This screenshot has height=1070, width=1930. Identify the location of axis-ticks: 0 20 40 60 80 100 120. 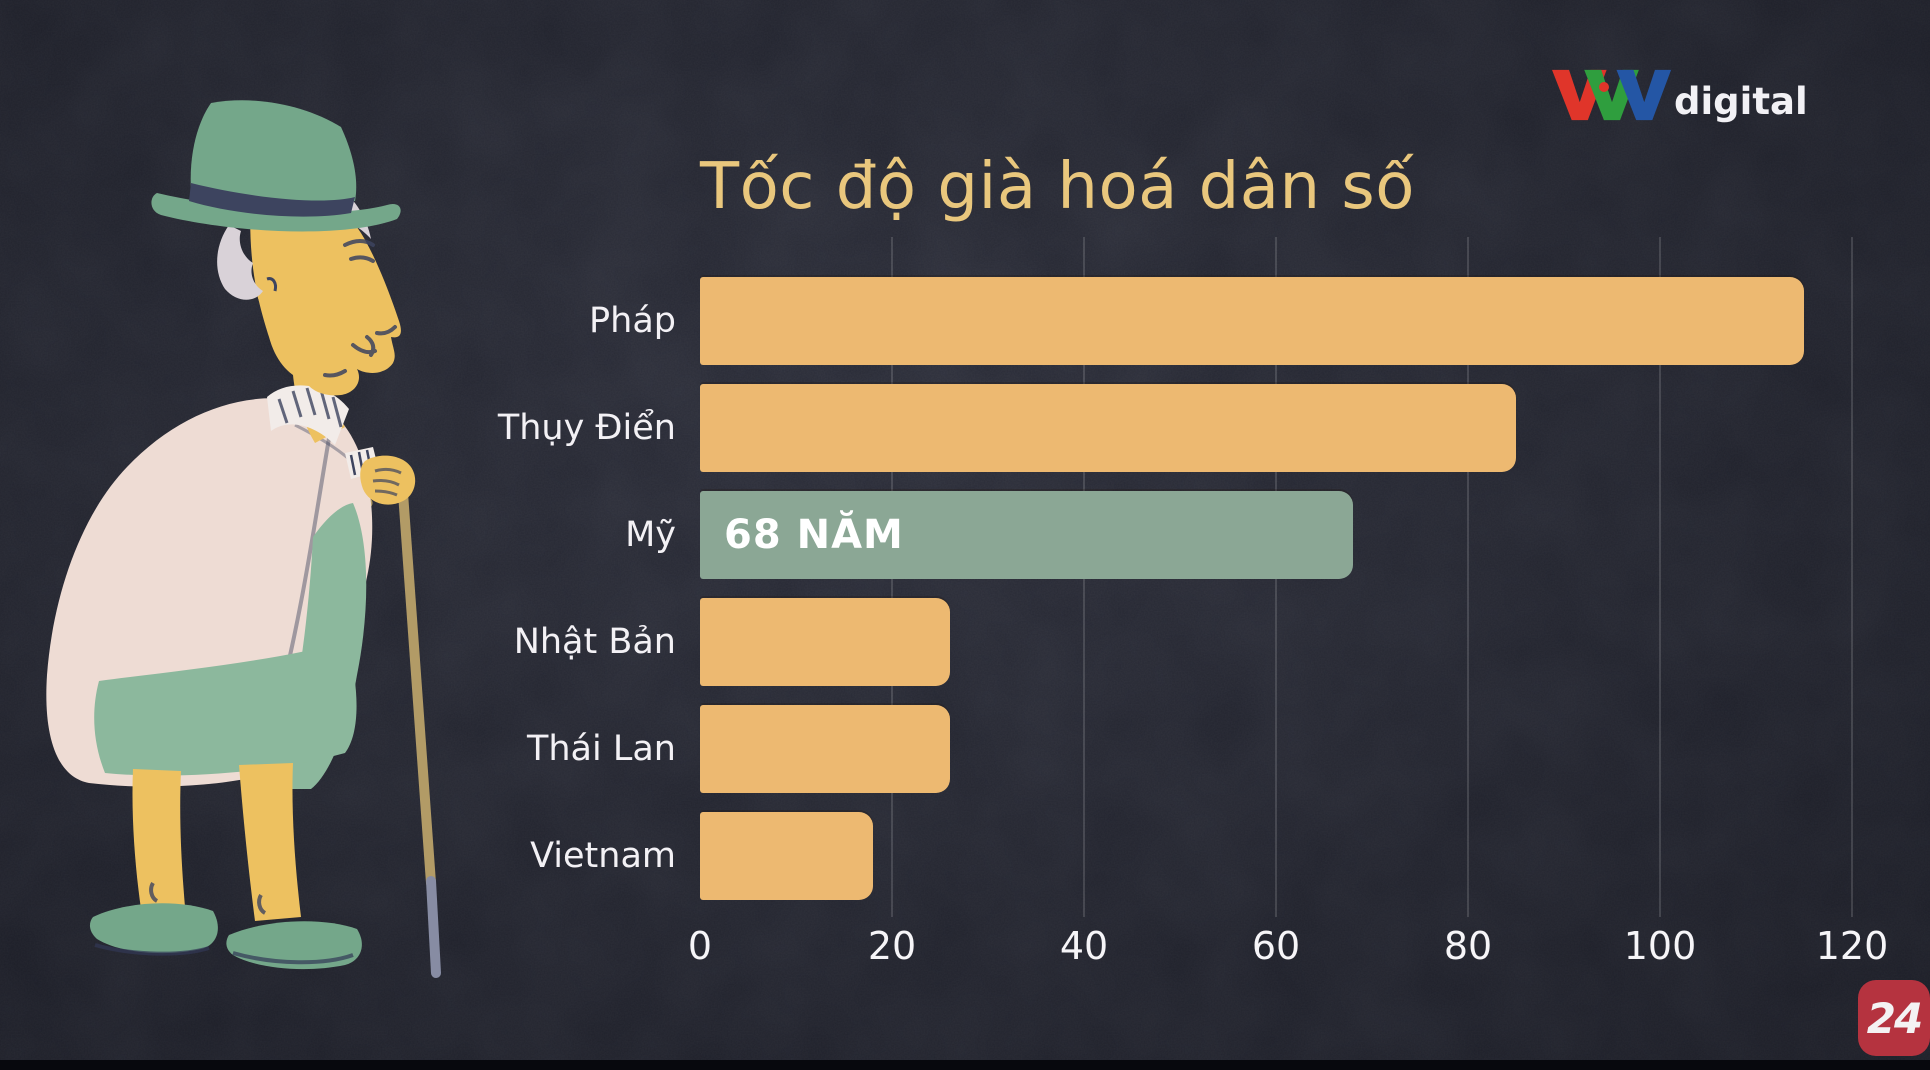
(1288, 949).